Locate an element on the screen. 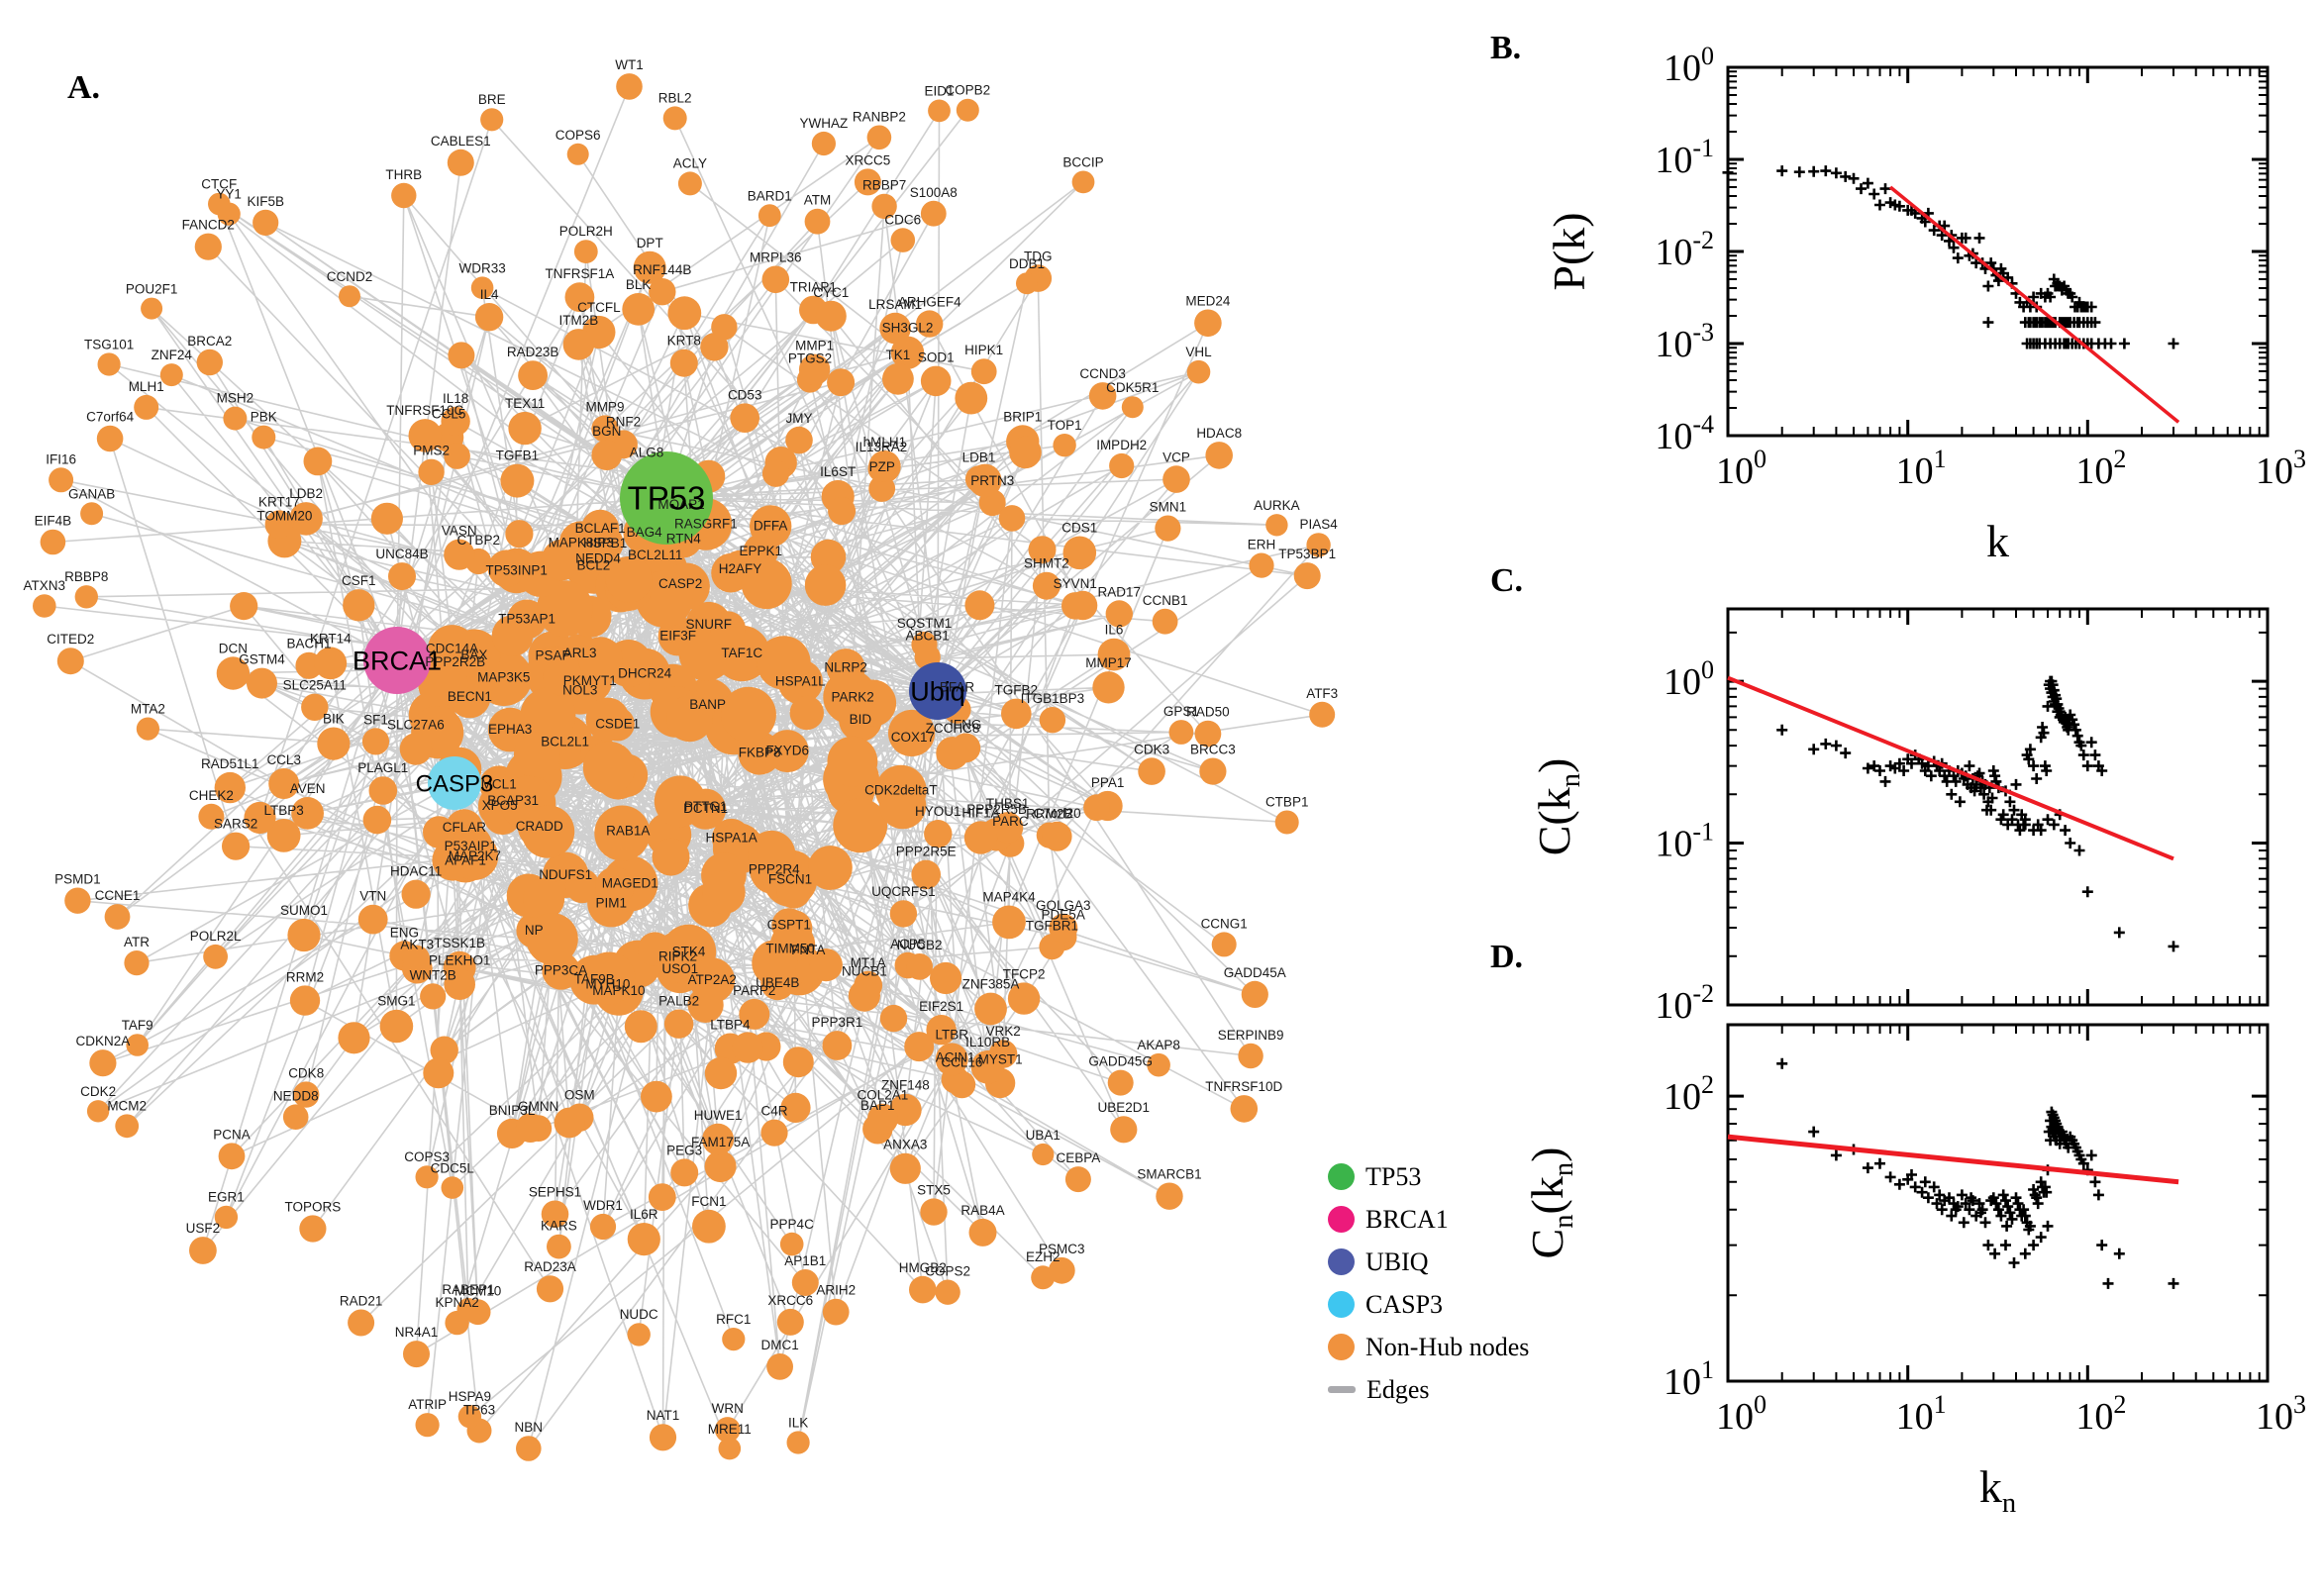 The image size is (2323, 1596). gene-label: NEDD8 is located at coordinates (296, 1095).